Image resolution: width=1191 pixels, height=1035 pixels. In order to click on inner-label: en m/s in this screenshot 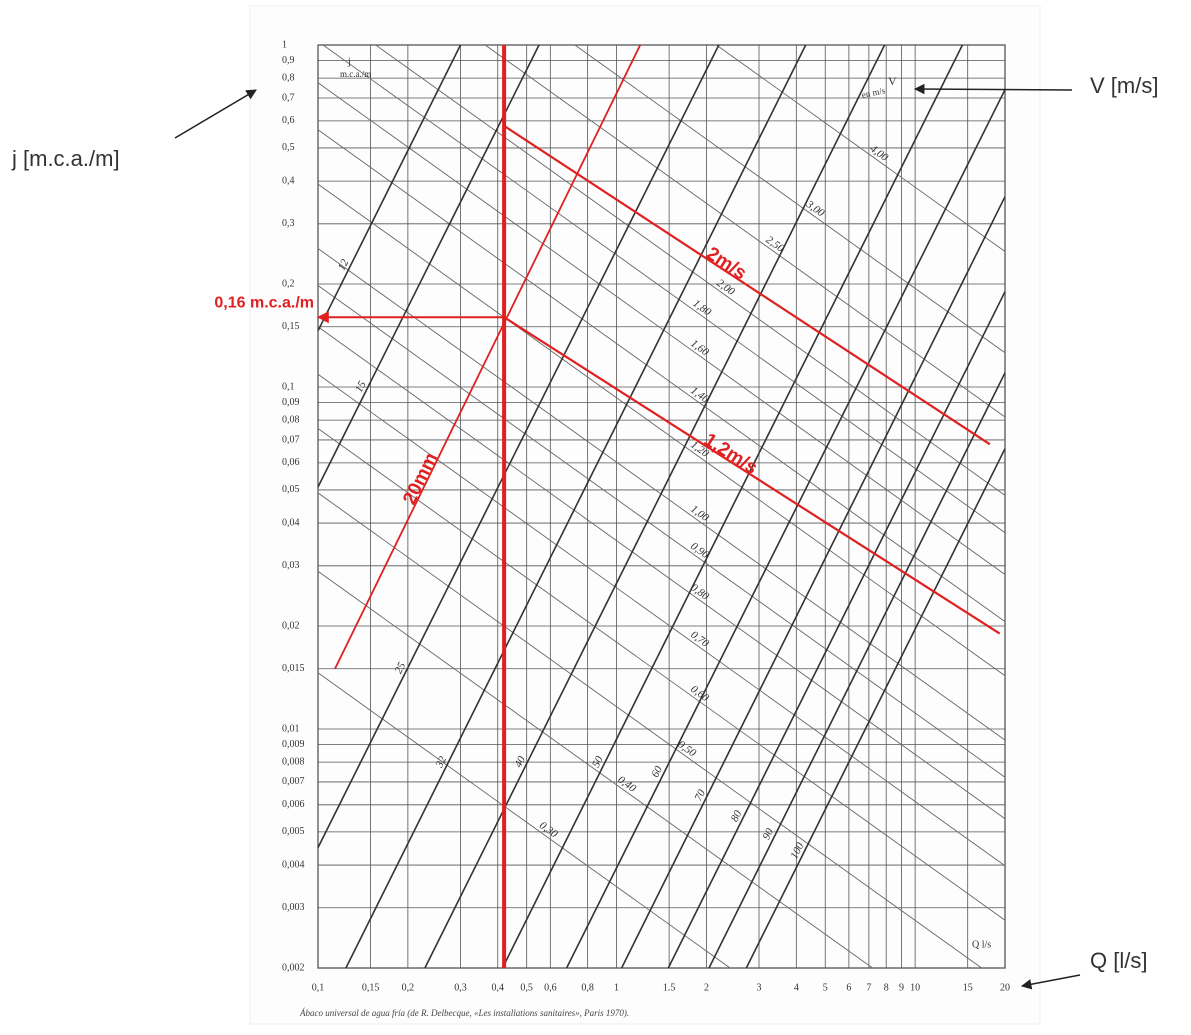, I will do `click(874, 92)`.